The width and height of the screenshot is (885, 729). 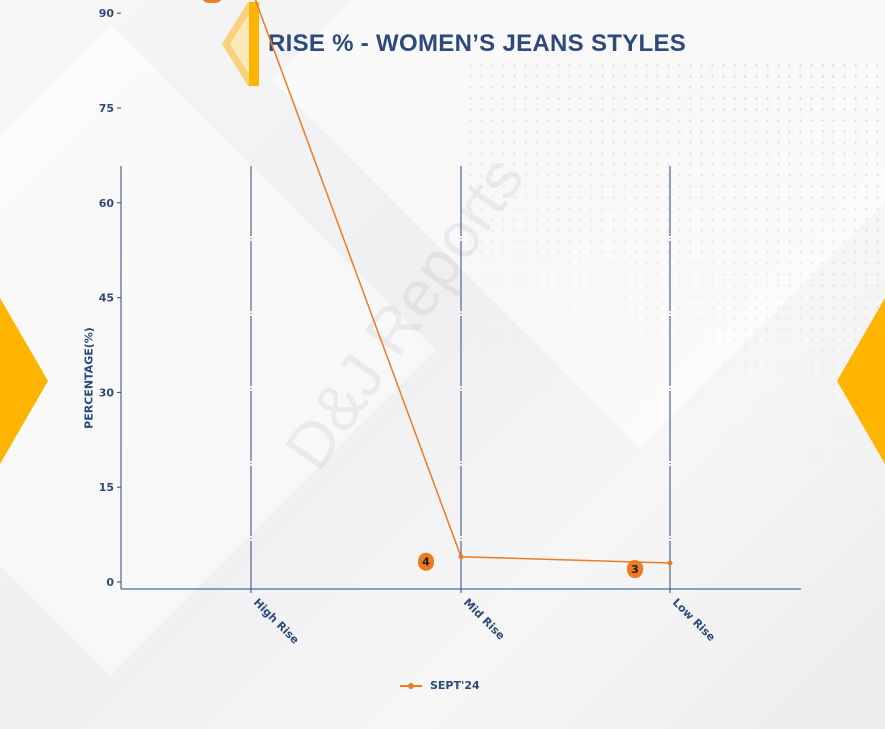 I want to click on title-accent-bar, so click(x=254, y=44).